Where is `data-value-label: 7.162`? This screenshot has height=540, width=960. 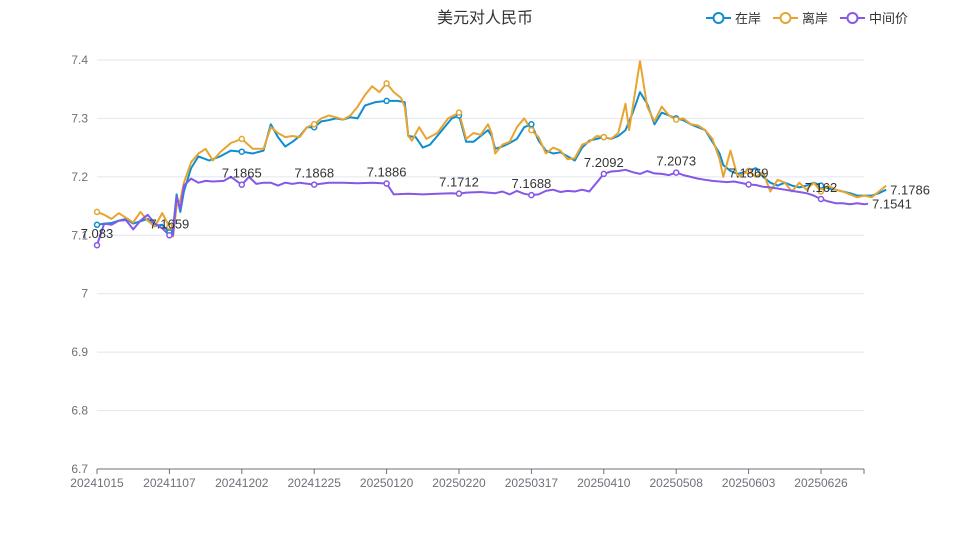
data-value-label: 7.162 is located at coordinates (821, 187).